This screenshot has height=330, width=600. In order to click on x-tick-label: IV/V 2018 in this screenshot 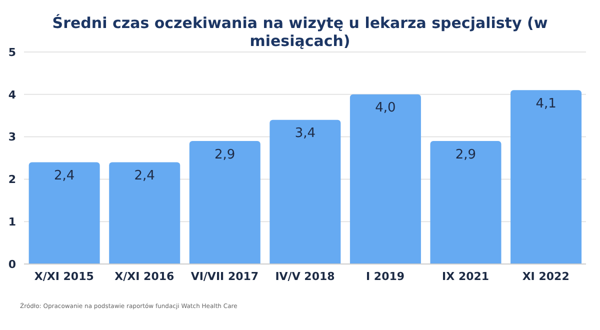, I will do `click(305, 276)`.